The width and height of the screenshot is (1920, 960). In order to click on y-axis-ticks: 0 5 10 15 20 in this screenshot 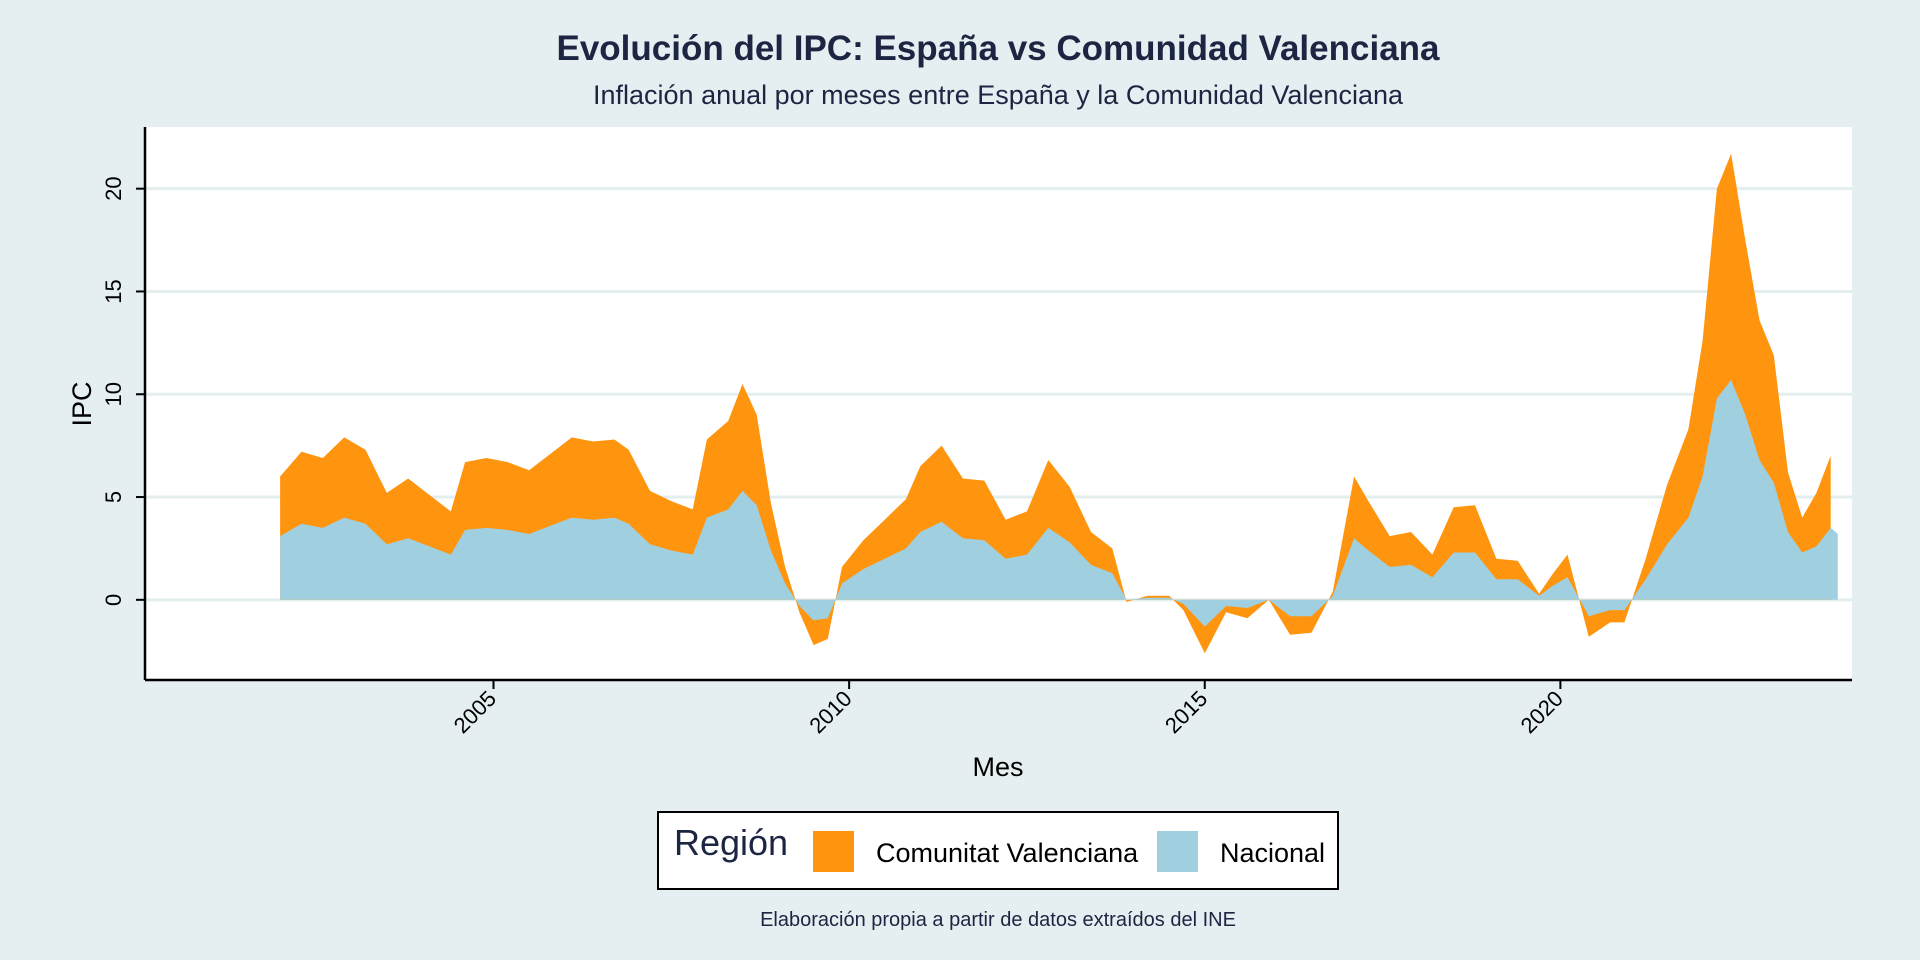, I will do `click(123, 391)`.